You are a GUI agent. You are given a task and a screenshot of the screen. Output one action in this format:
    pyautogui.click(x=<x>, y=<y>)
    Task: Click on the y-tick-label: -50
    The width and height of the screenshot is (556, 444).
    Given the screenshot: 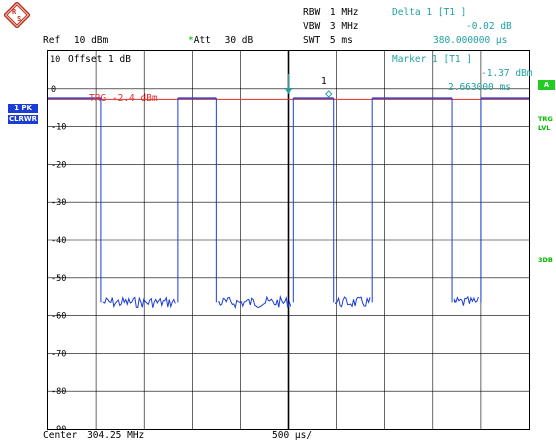 What is the action you would take?
    pyautogui.click(x=58, y=279)
    